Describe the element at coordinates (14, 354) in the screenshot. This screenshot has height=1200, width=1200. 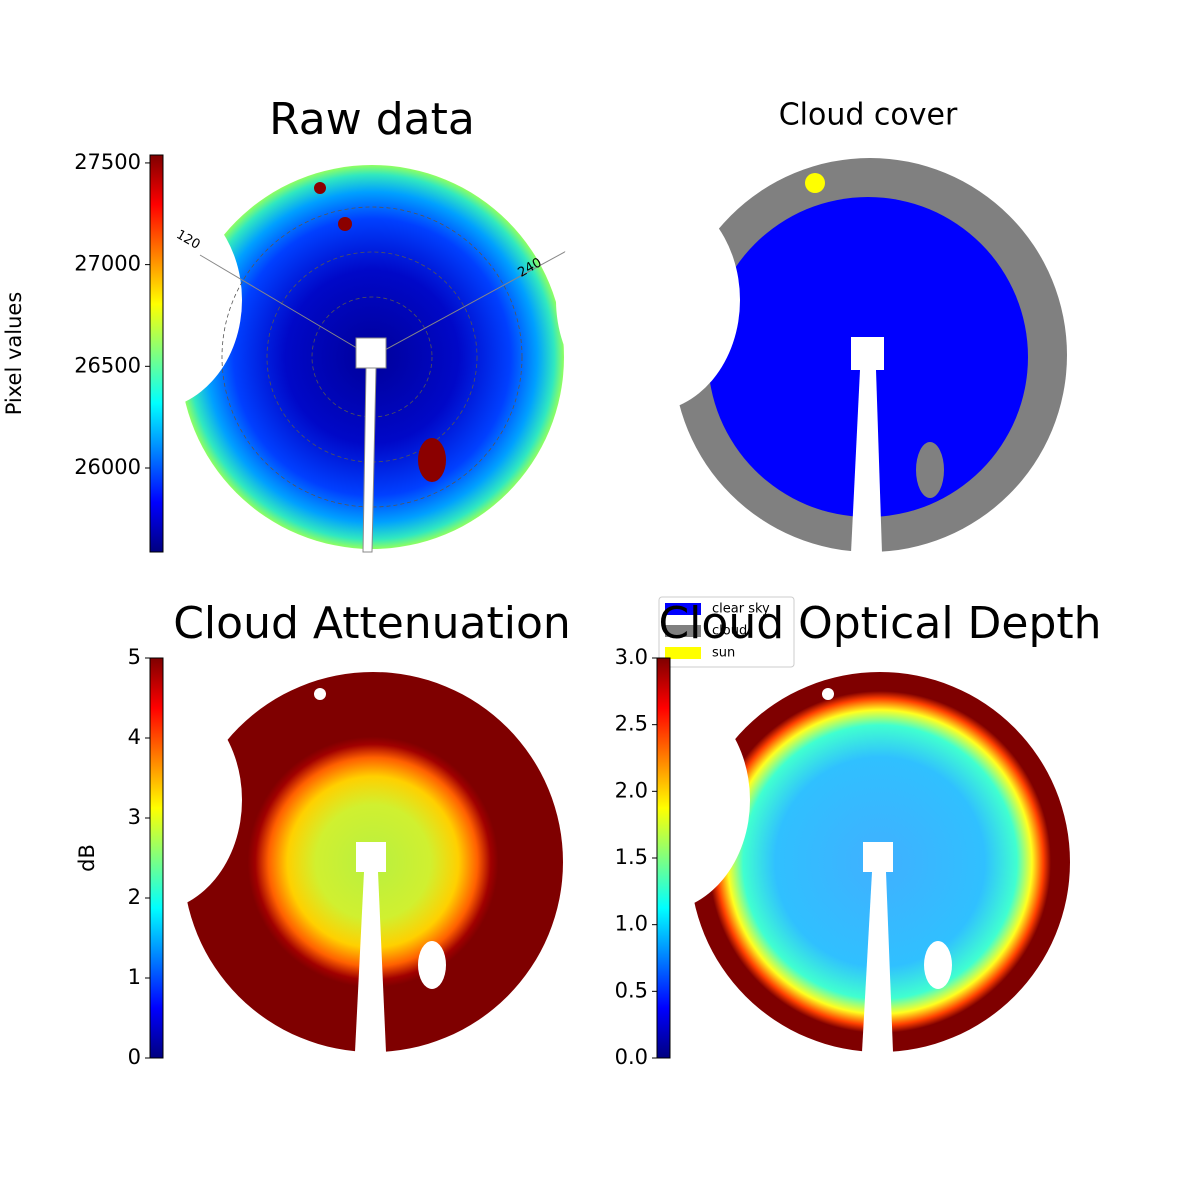
I see `colorbar-label: Pixel values` at that location.